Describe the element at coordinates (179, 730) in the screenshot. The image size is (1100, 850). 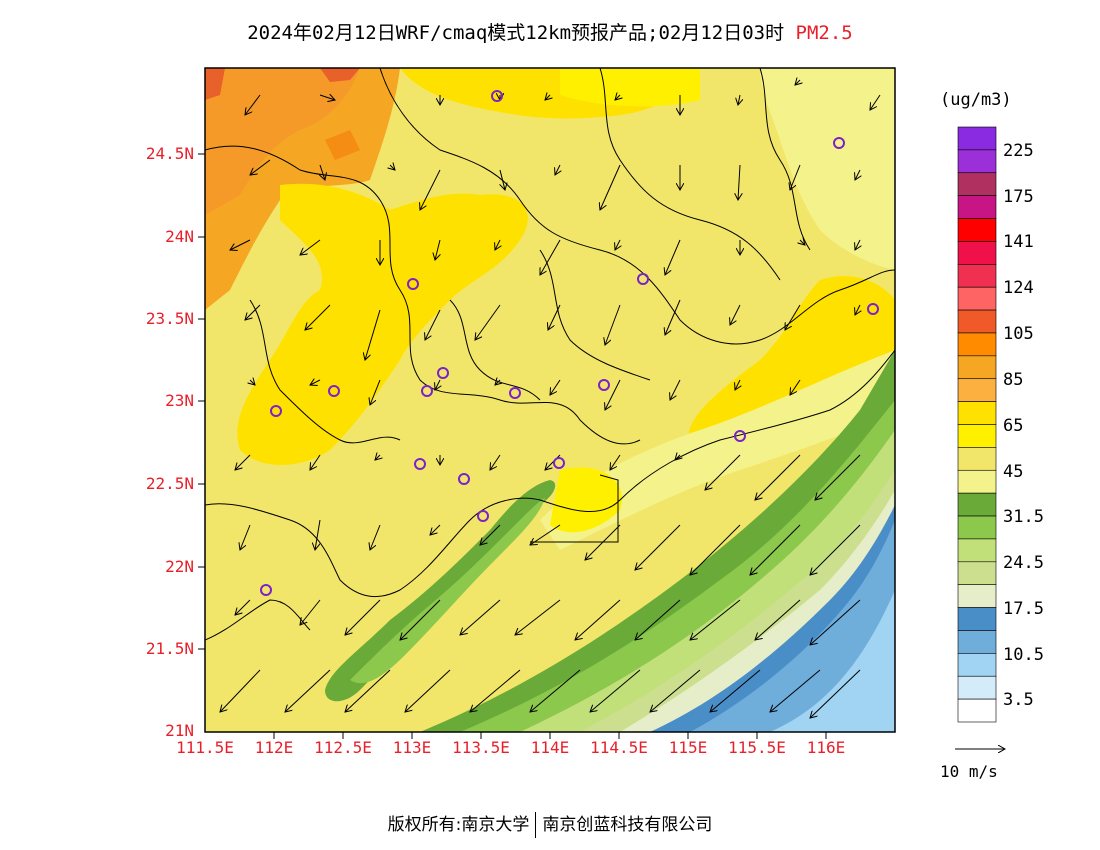
I see `lat-label: 21N` at that location.